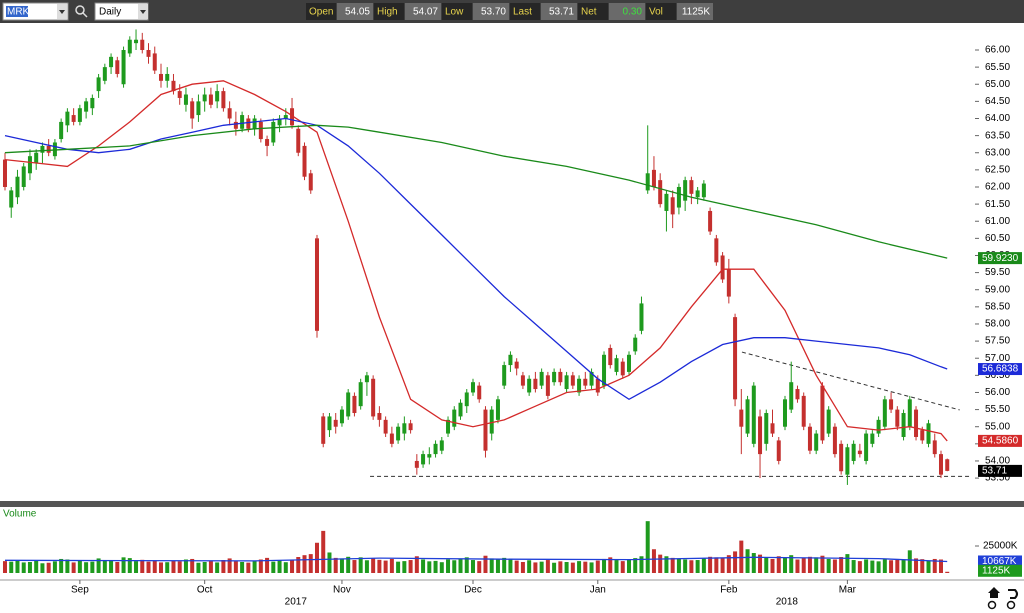 Image resolution: width=1024 pixels, height=613 pixels. I want to click on search-icon, so click(80, 10).